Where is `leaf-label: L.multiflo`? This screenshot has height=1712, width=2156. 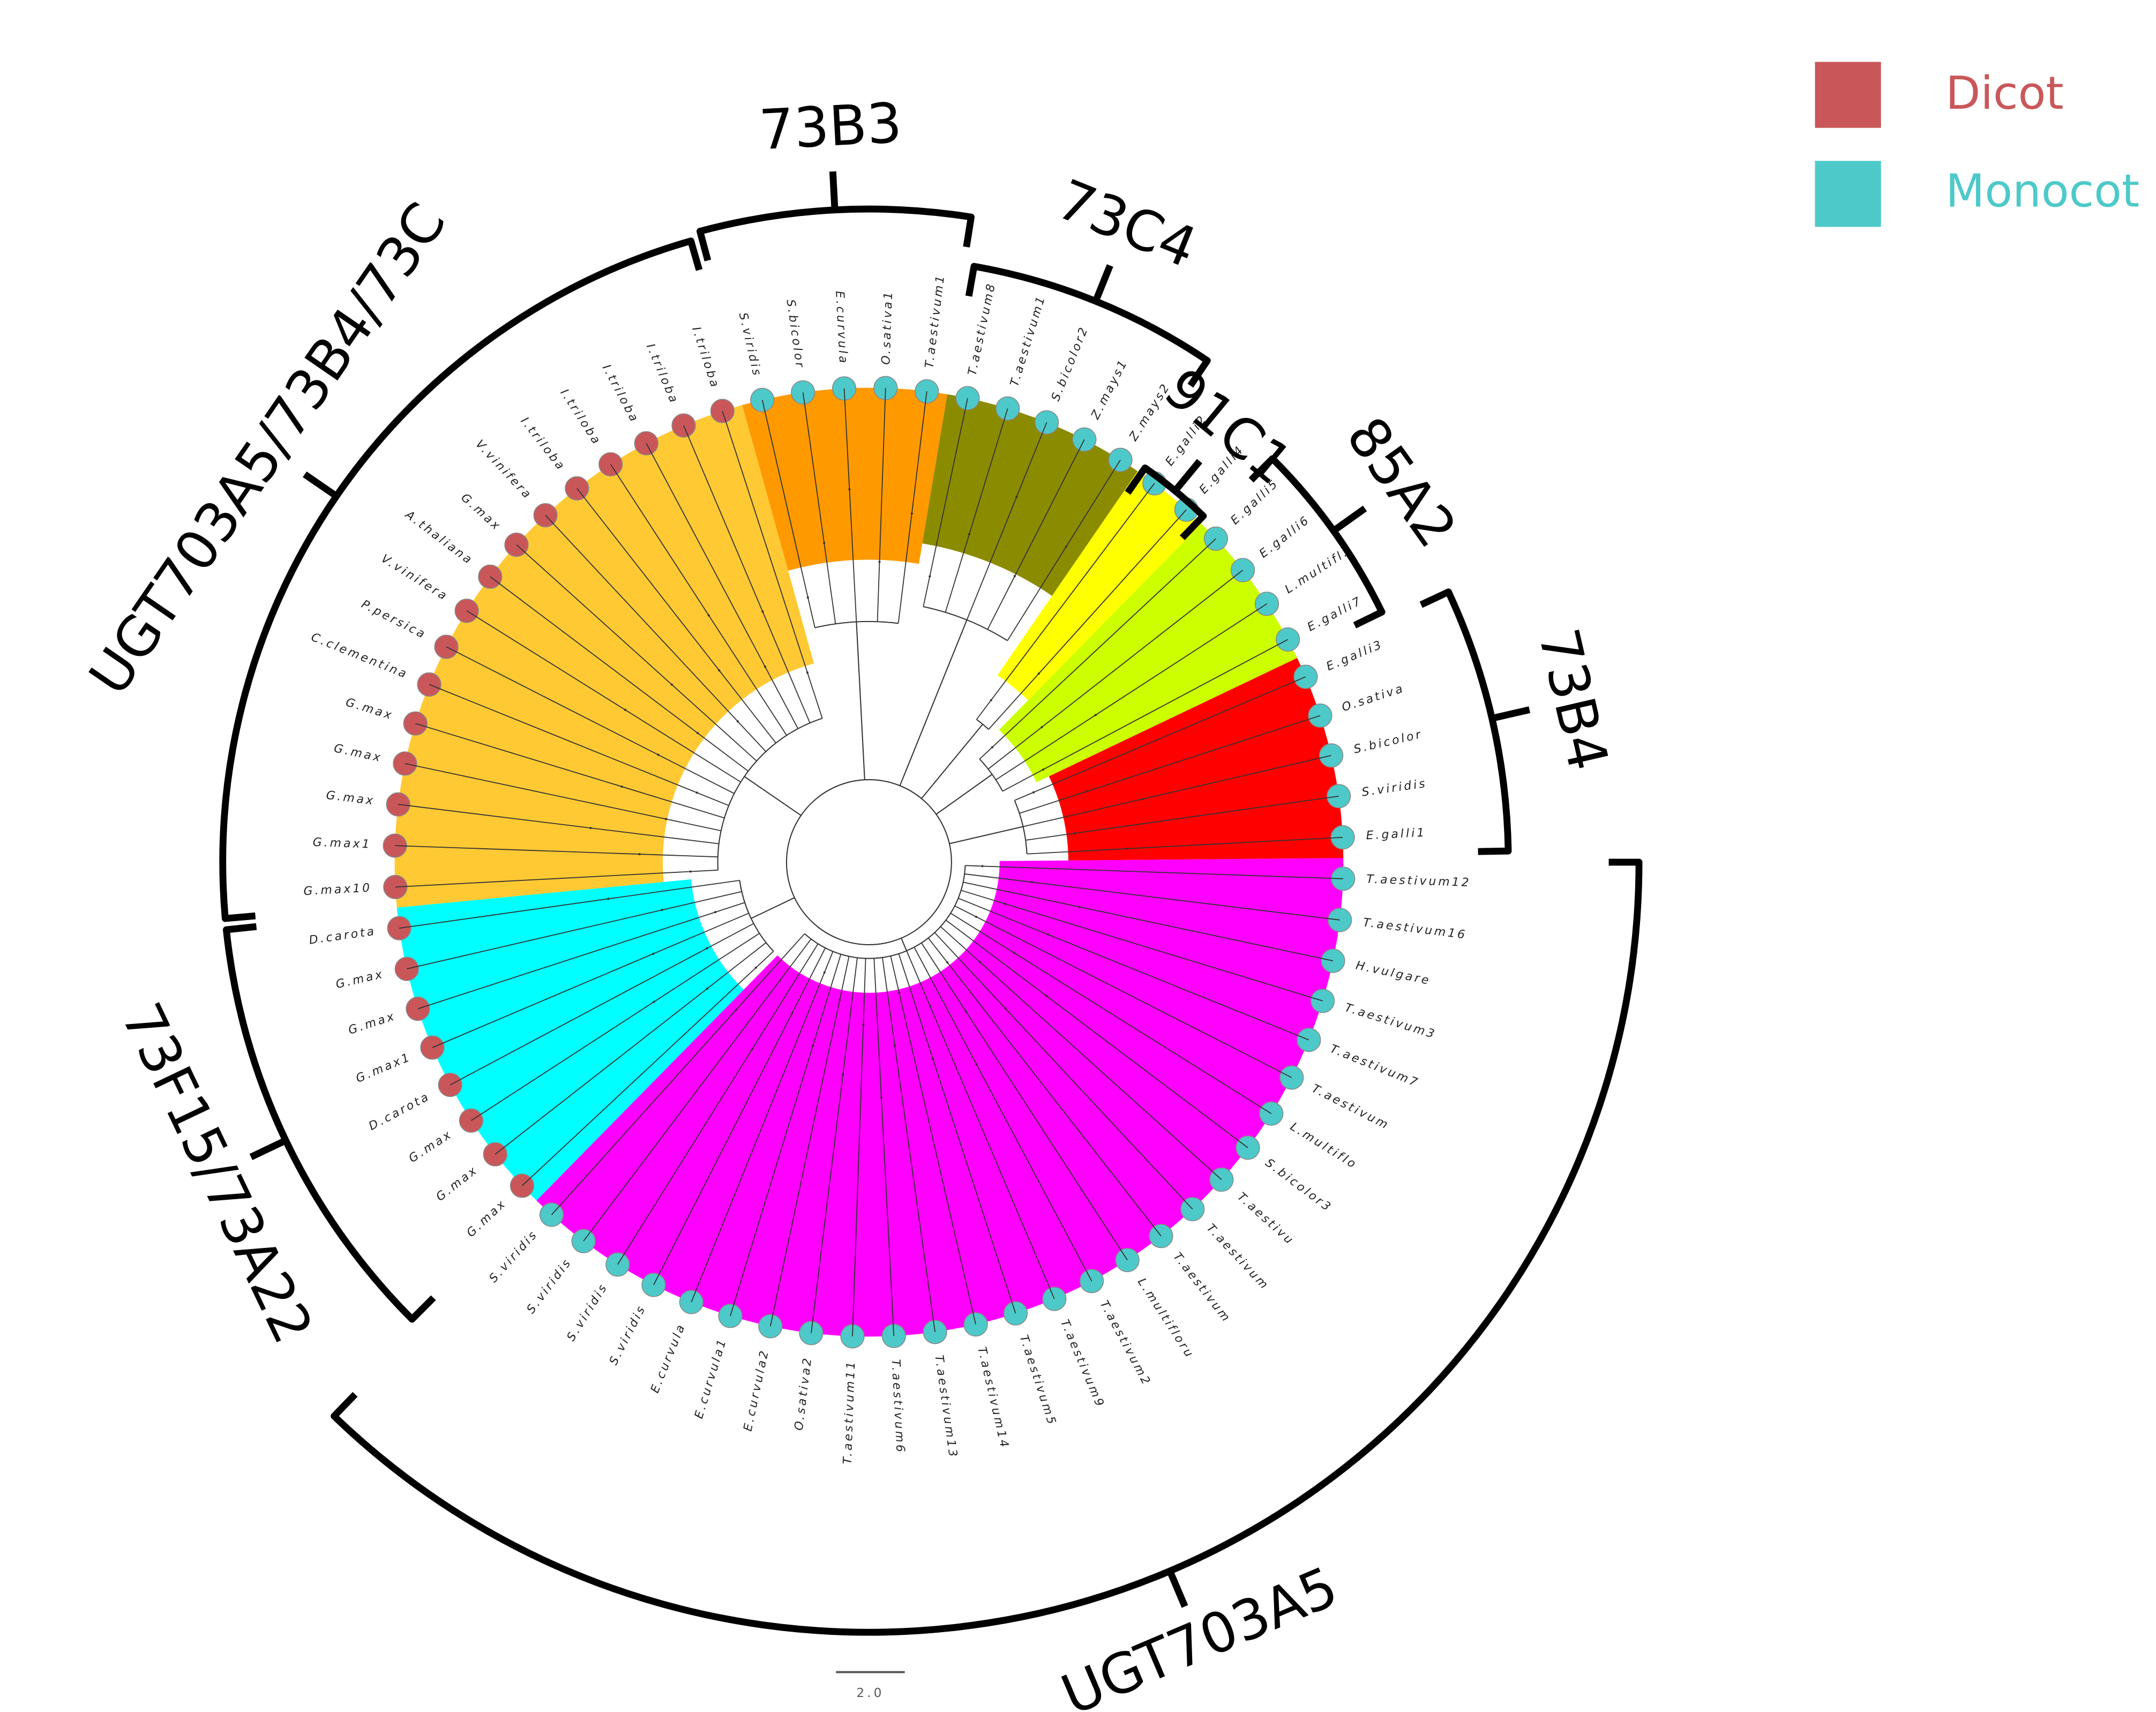
leaf-label: L.multiflo is located at coordinates (1323, 1146).